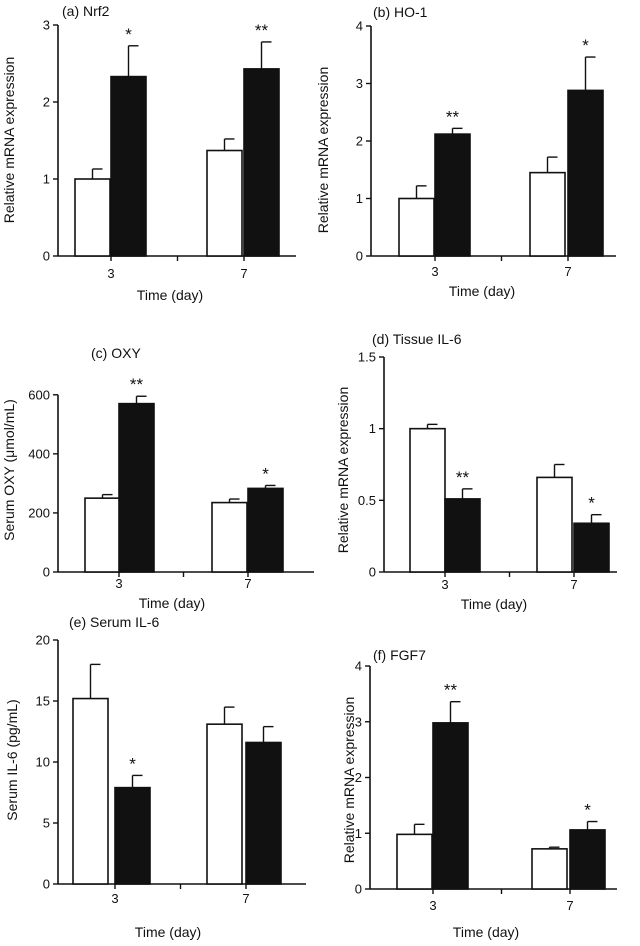  What do you see at coordinates (399, 655) in the screenshot?
I see `panel-title: (f) FGF7` at bounding box center [399, 655].